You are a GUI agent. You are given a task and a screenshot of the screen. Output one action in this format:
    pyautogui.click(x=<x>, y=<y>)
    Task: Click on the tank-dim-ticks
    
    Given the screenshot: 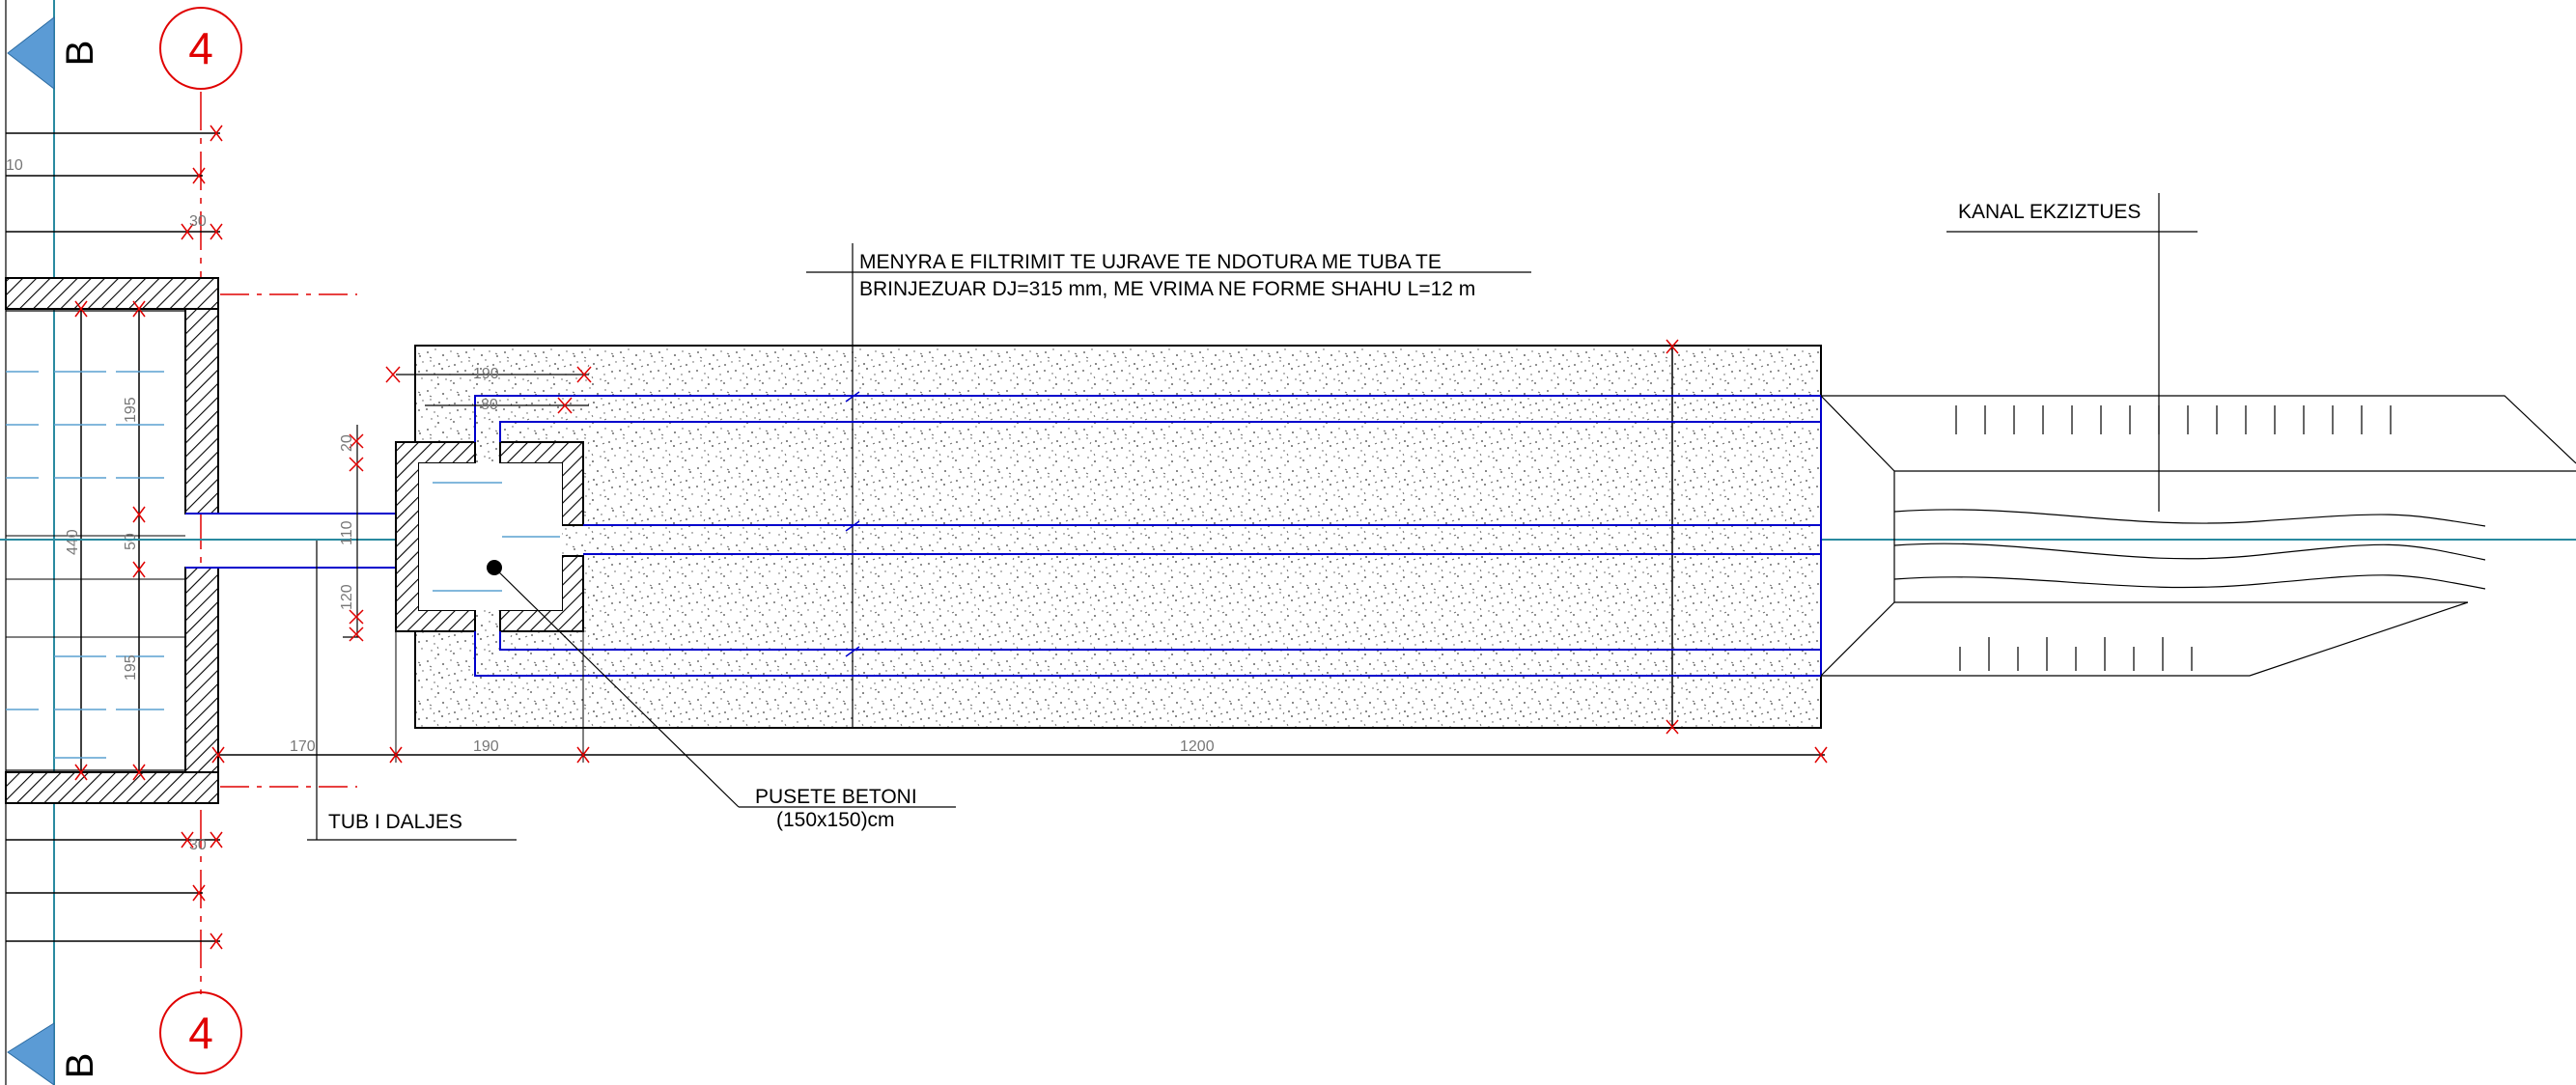 What is the action you would take?
    pyautogui.click(x=110, y=540)
    